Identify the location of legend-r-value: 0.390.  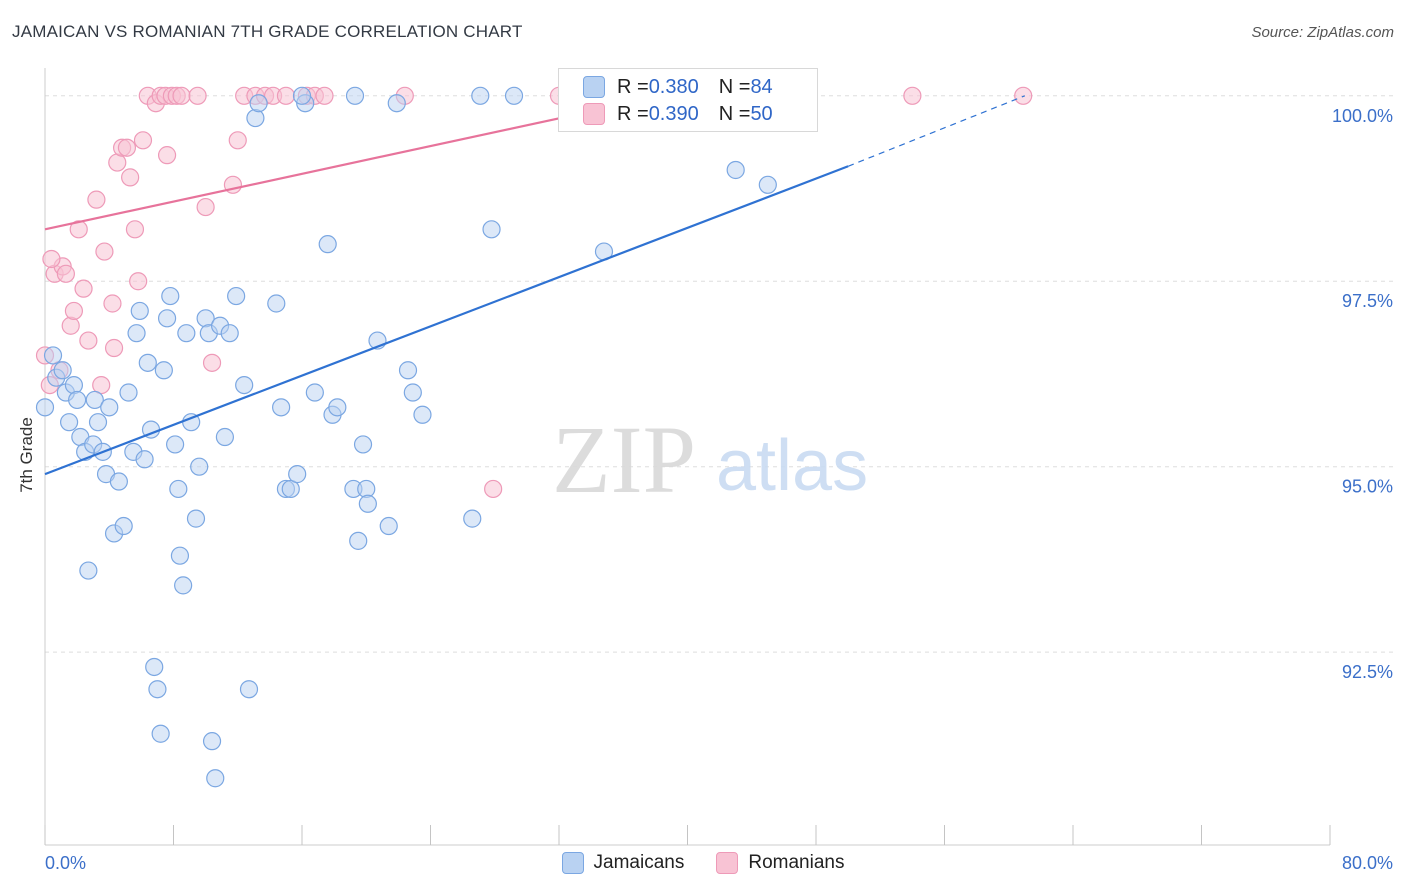
(673, 113).